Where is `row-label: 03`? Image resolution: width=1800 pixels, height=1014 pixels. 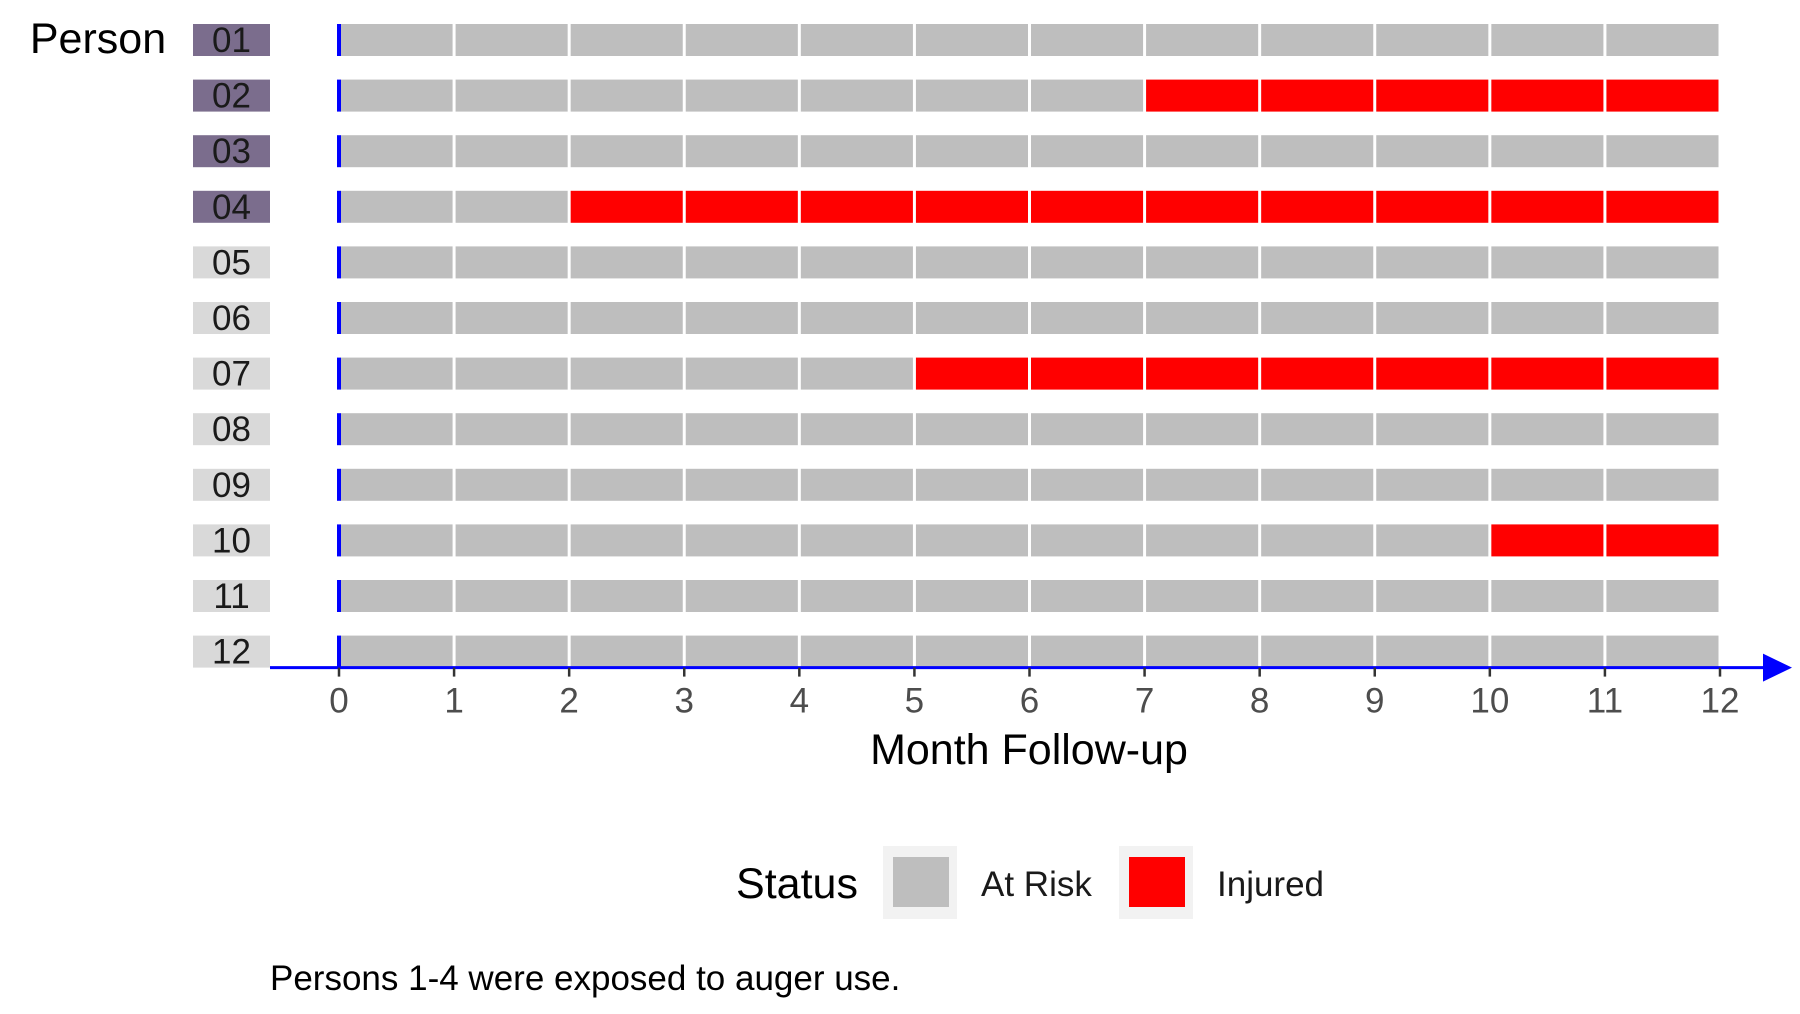
row-label: 03 is located at coordinates (231, 151).